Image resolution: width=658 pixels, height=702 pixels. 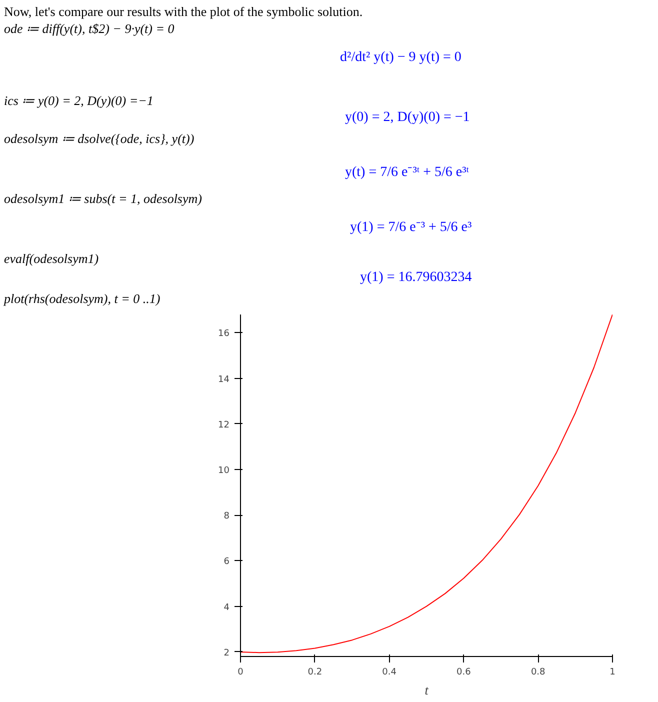 What do you see at coordinates (426, 690) in the screenshot?
I see `x-axis-title: t` at bounding box center [426, 690].